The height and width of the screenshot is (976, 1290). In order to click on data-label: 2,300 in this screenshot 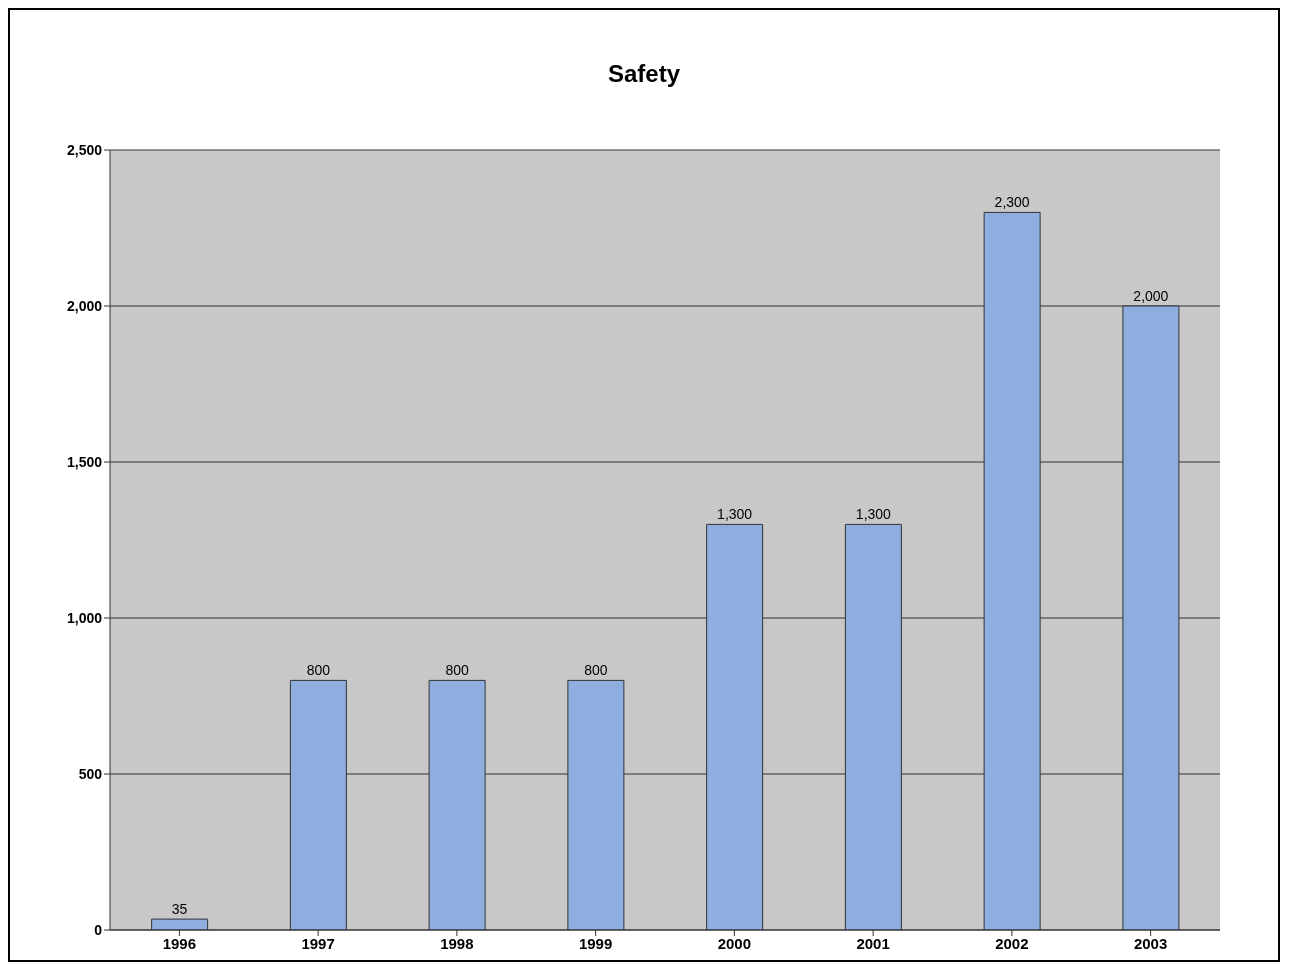, I will do `click(1012, 202)`.